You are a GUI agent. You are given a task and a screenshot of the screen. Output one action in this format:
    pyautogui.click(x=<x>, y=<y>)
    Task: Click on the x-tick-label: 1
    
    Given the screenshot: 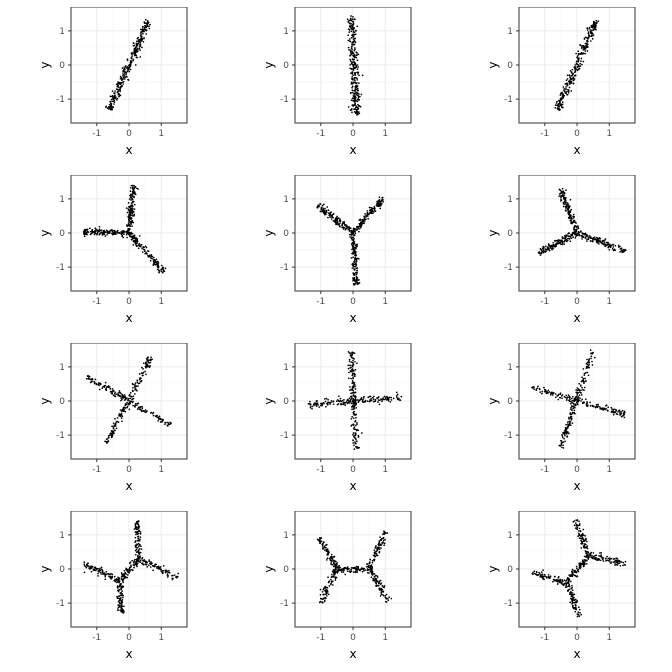 What is the action you would take?
    pyautogui.click(x=609, y=470)
    